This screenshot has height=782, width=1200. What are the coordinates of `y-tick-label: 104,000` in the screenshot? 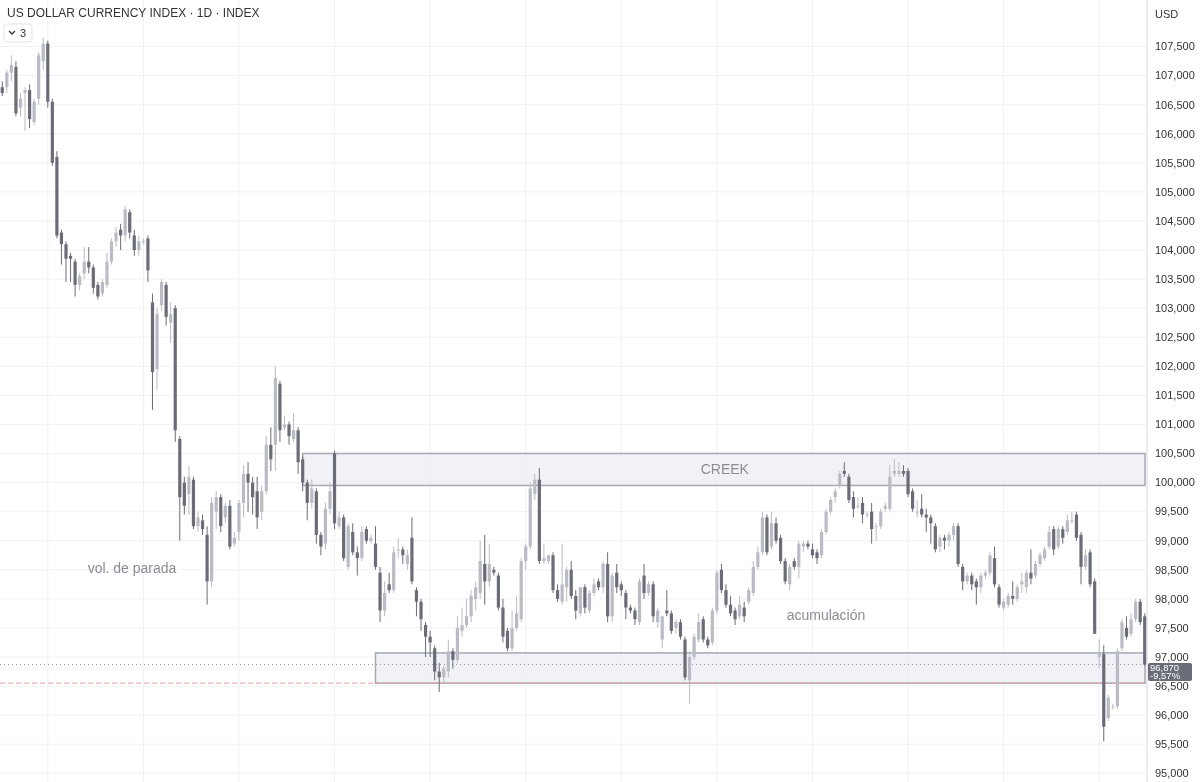 It's located at (1175, 249).